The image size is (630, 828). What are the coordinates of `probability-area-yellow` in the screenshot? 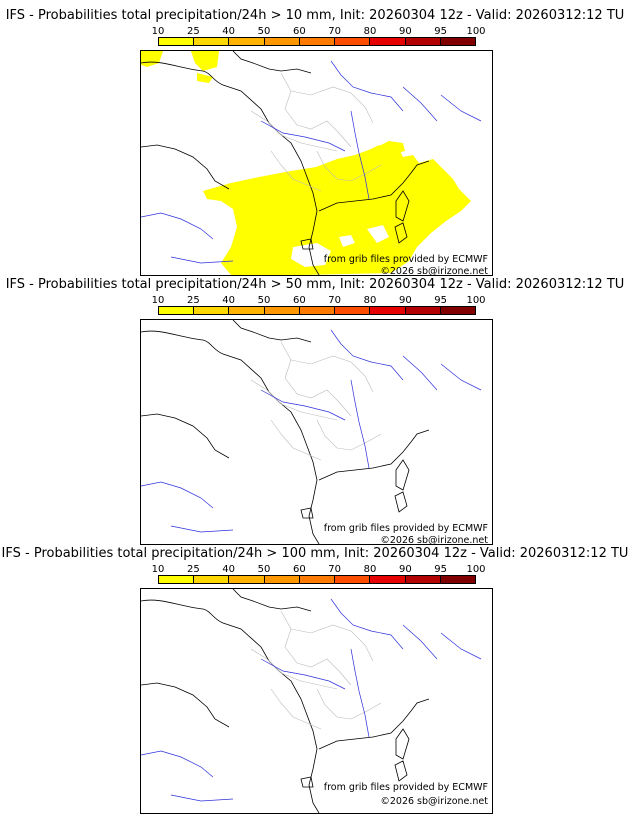 It's located at (306, 163).